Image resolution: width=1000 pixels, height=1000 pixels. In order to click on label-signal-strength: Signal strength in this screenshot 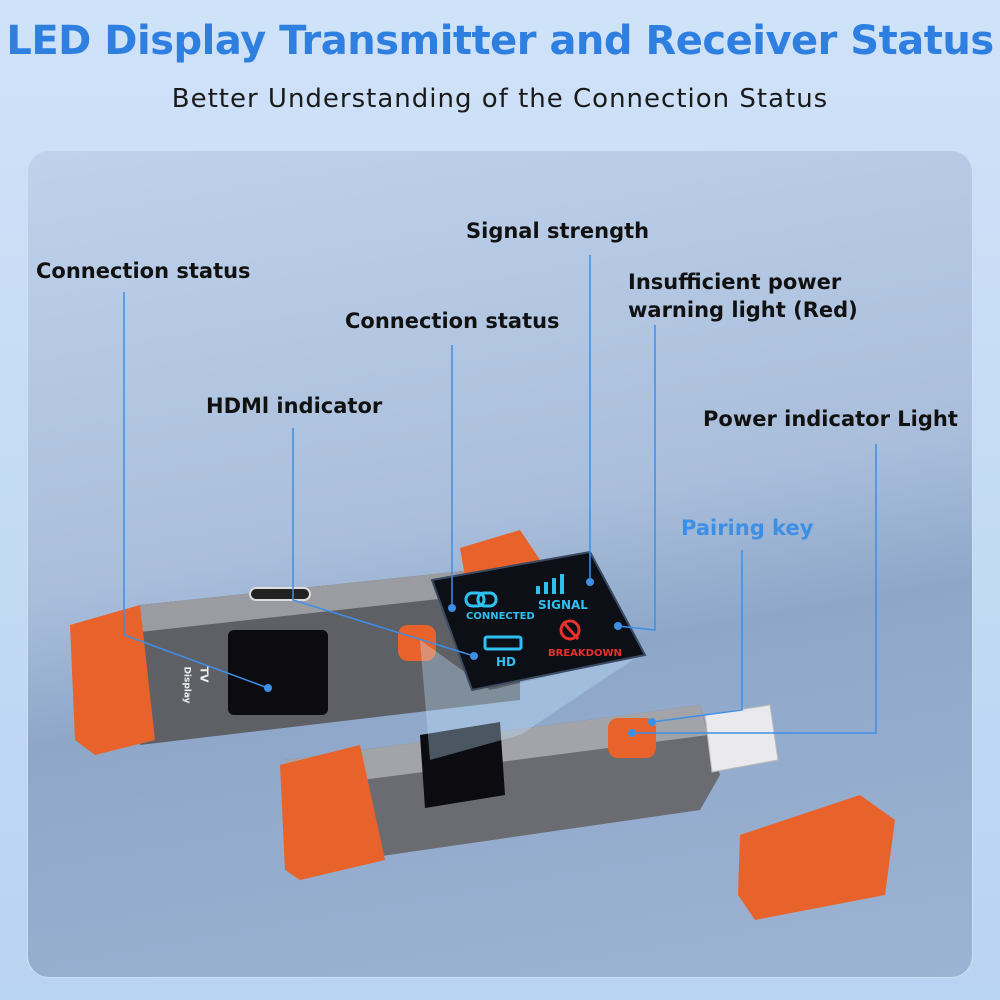, I will do `click(558, 231)`.